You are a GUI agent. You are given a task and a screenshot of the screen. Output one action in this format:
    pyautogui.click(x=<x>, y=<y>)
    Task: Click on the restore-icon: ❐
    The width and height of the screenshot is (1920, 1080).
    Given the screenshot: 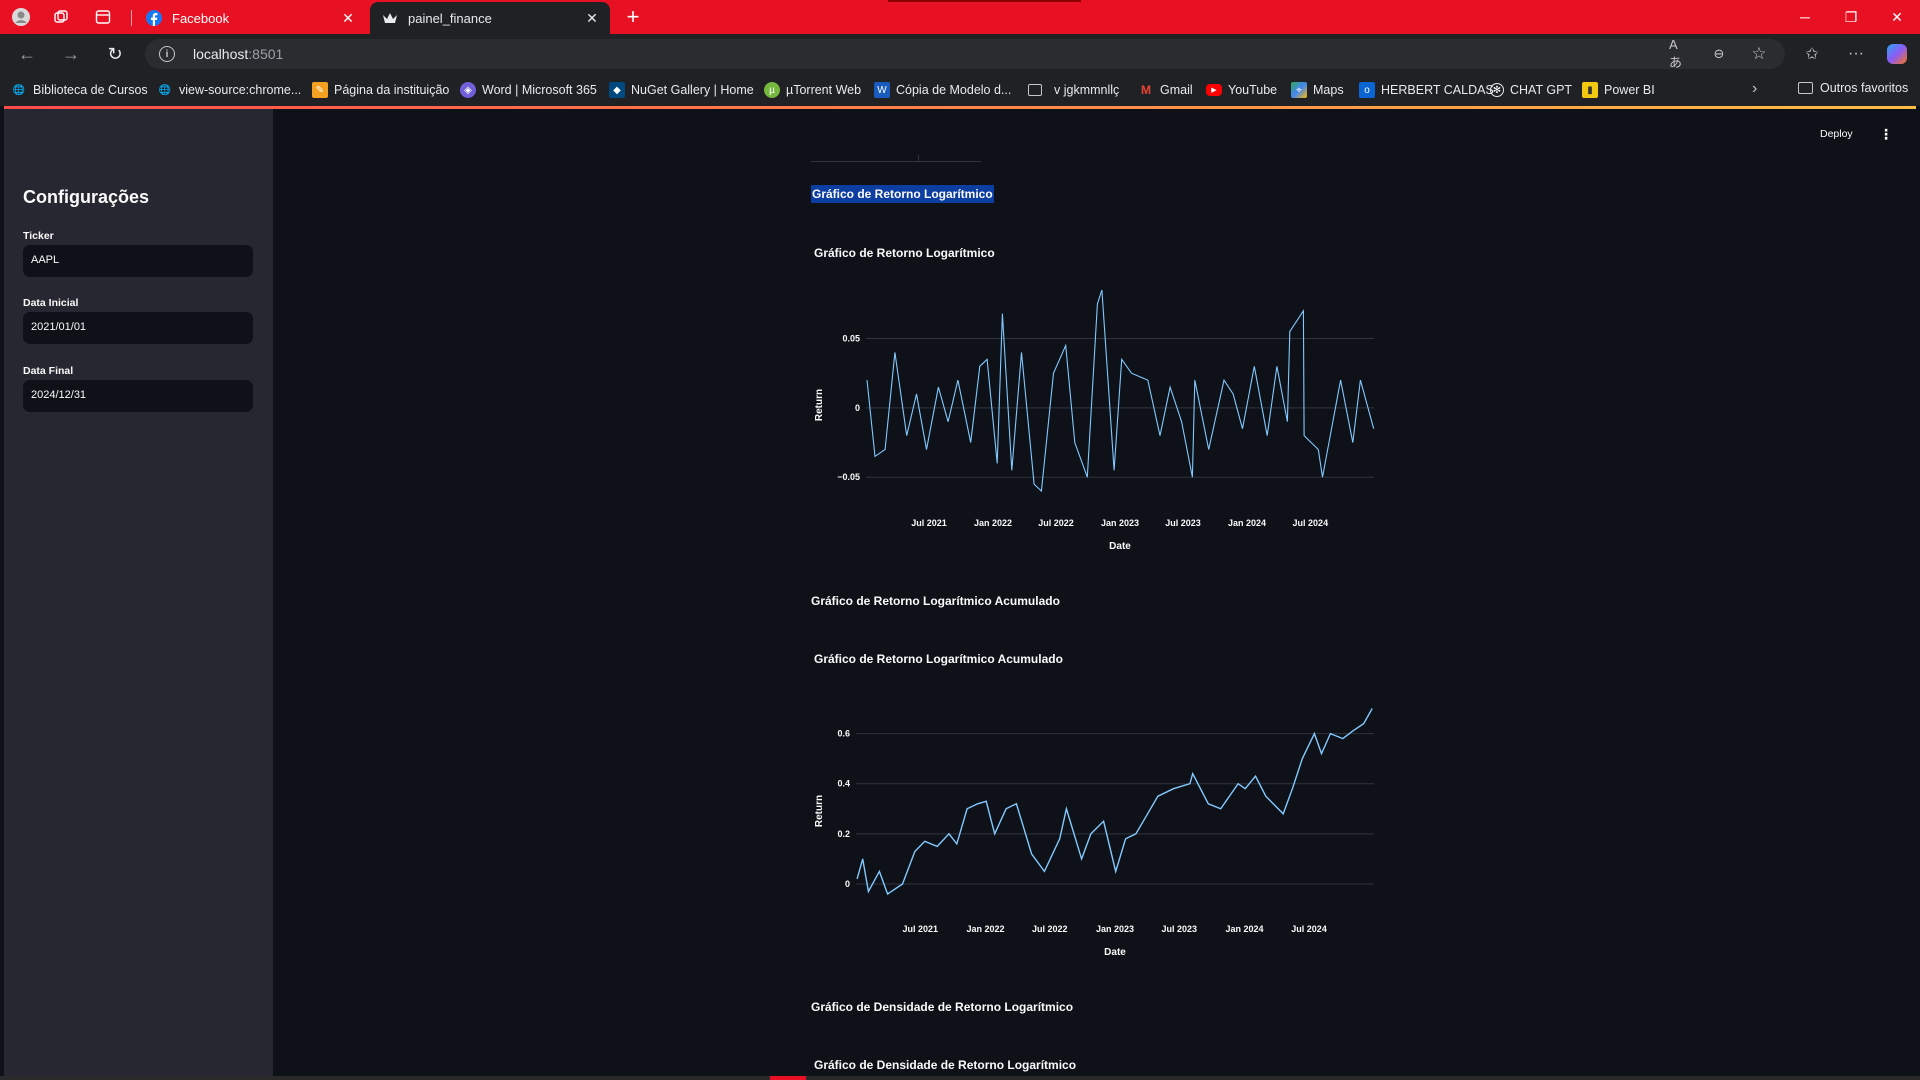 What is the action you would take?
    pyautogui.click(x=1851, y=16)
    